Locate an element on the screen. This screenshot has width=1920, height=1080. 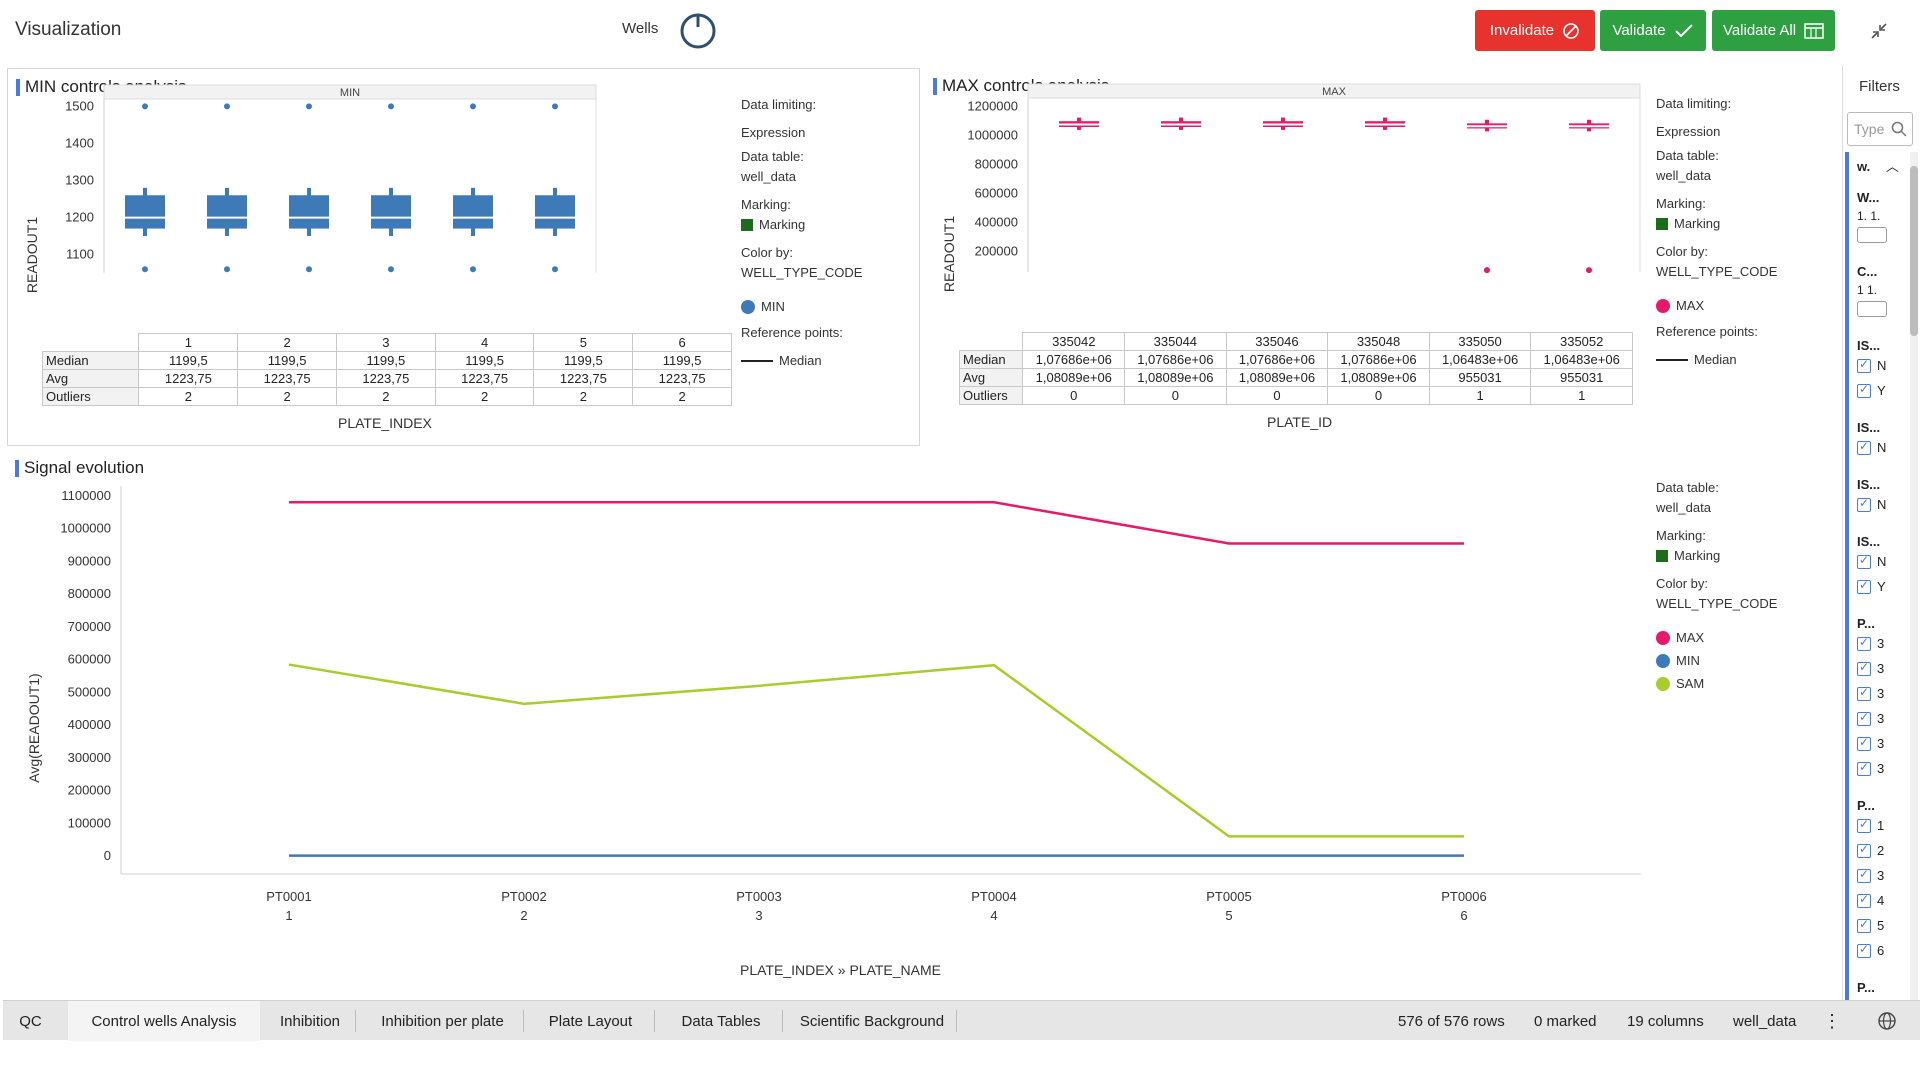
column-header: 4 is located at coordinates (484, 342).